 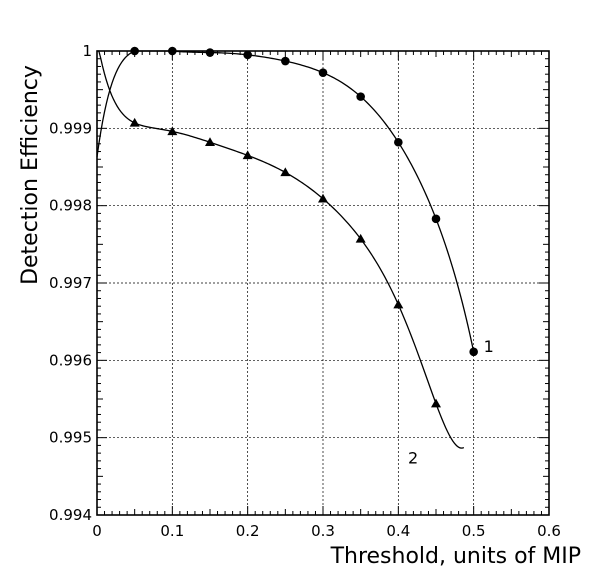 What do you see at coordinates (87, 51) in the screenshot?
I see `y-tick-label: 1` at bounding box center [87, 51].